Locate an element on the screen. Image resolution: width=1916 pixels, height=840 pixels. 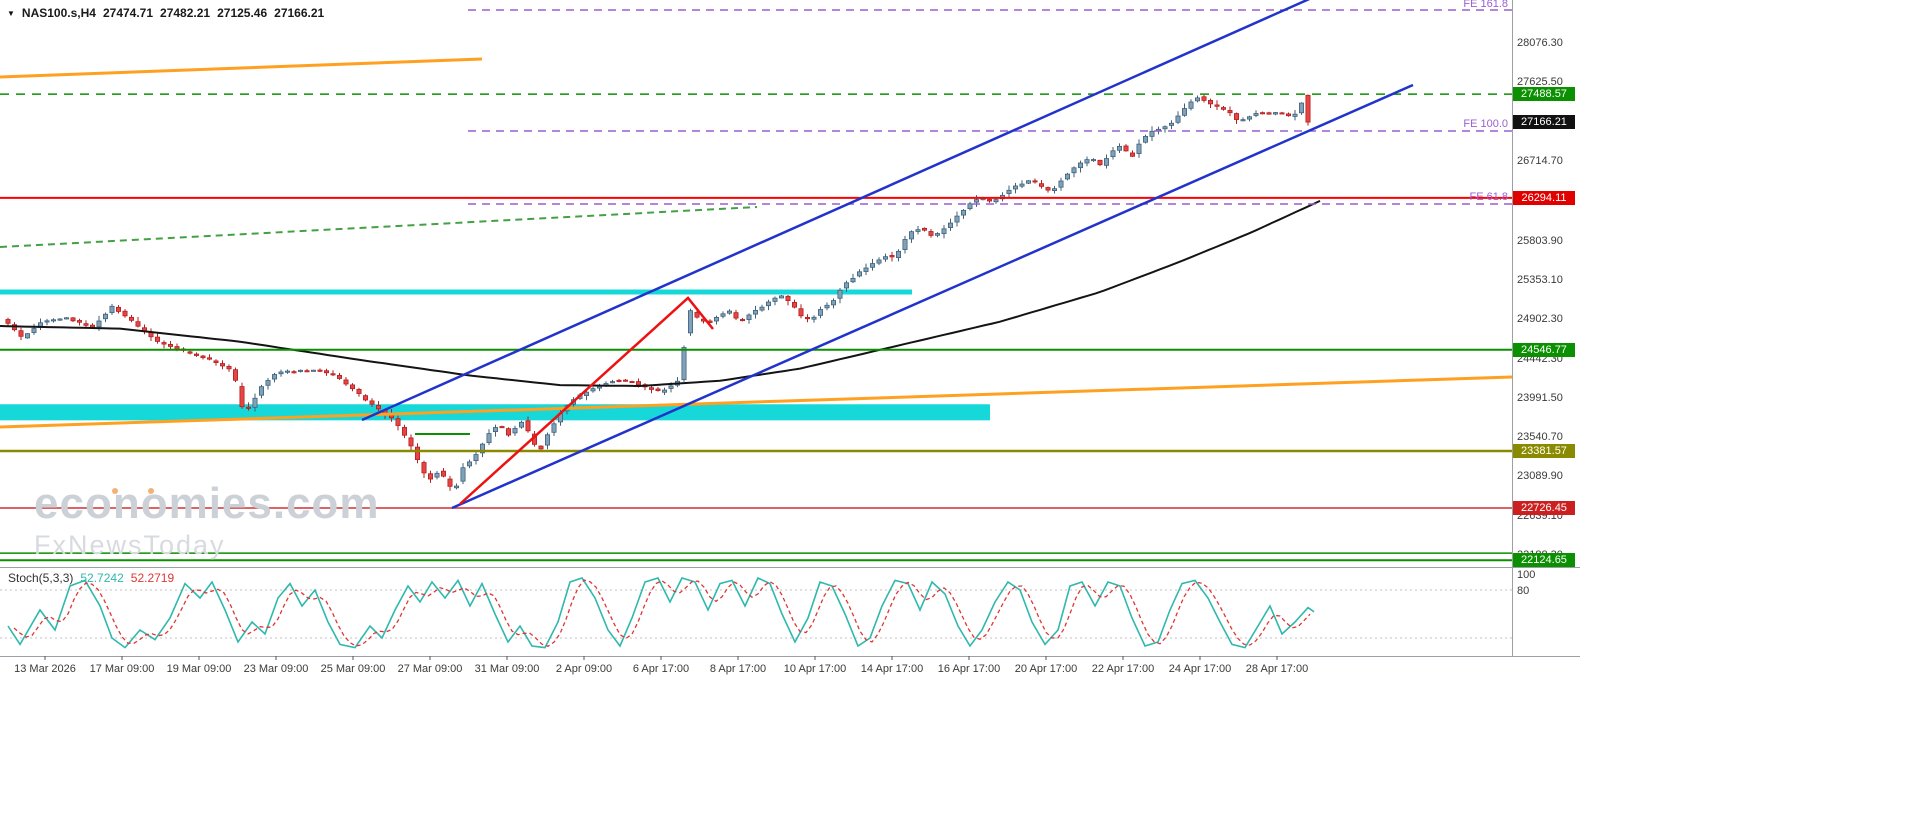
ohlc-open: 27474.71 is located at coordinates (128, 13).